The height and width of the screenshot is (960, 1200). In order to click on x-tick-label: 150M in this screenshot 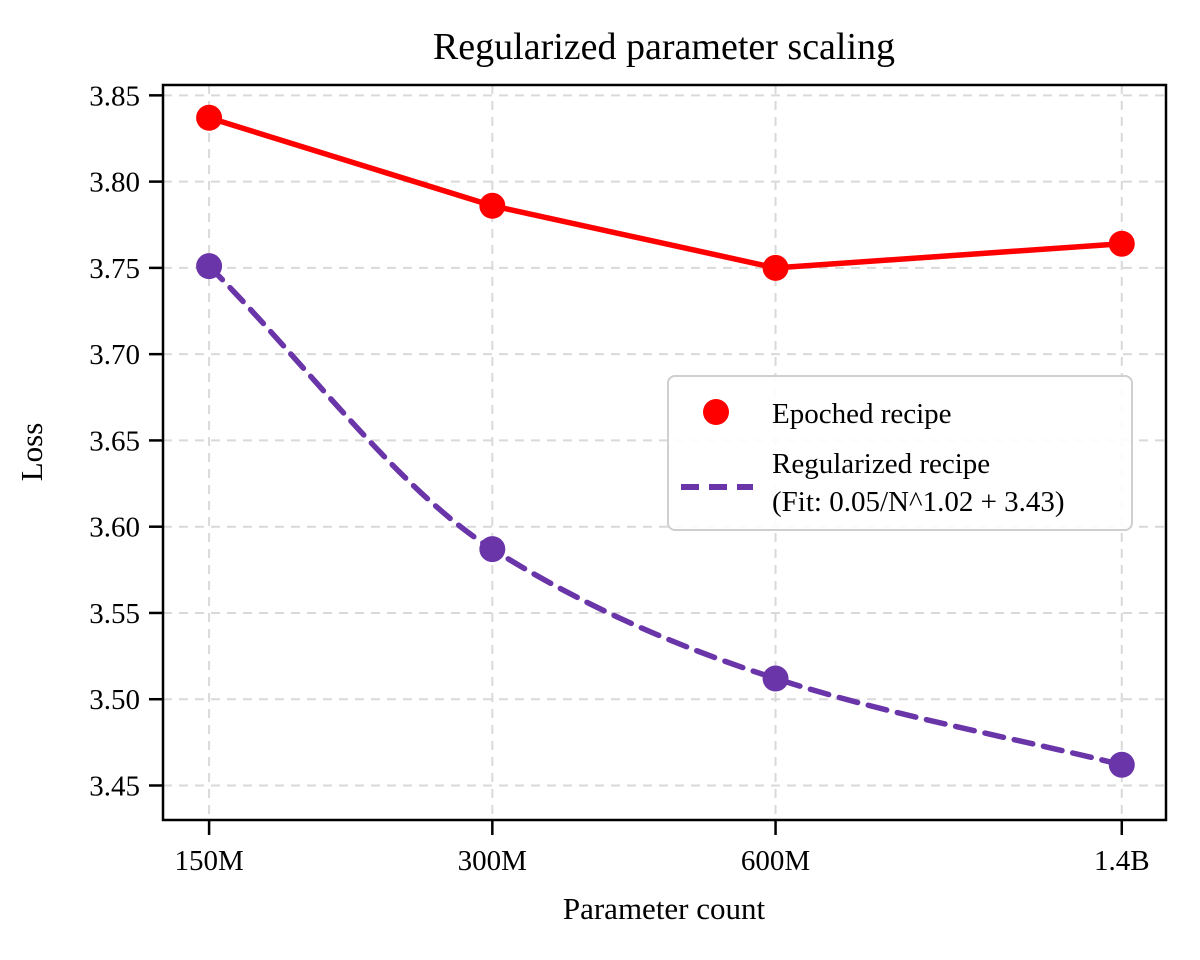, I will do `click(208, 861)`.